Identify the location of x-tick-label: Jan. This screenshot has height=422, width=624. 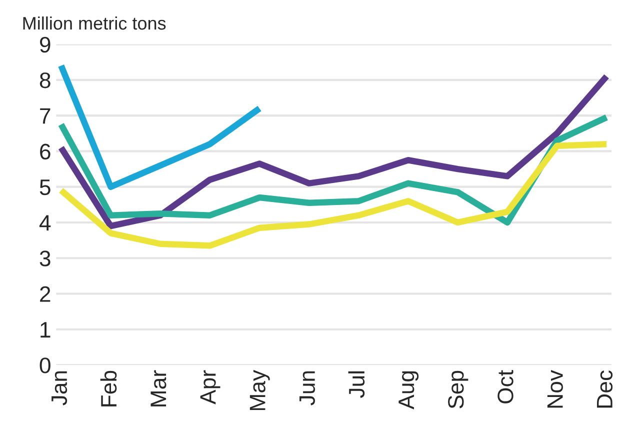
(60, 388).